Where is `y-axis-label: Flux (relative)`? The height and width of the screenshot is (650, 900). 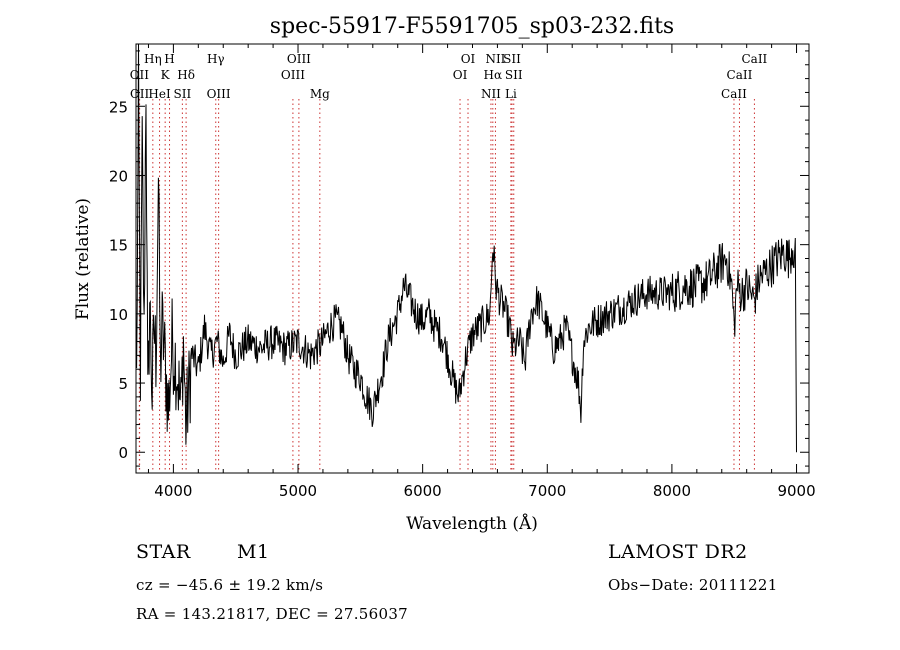 y-axis-label: Flux (relative) is located at coordinates (83, 259).